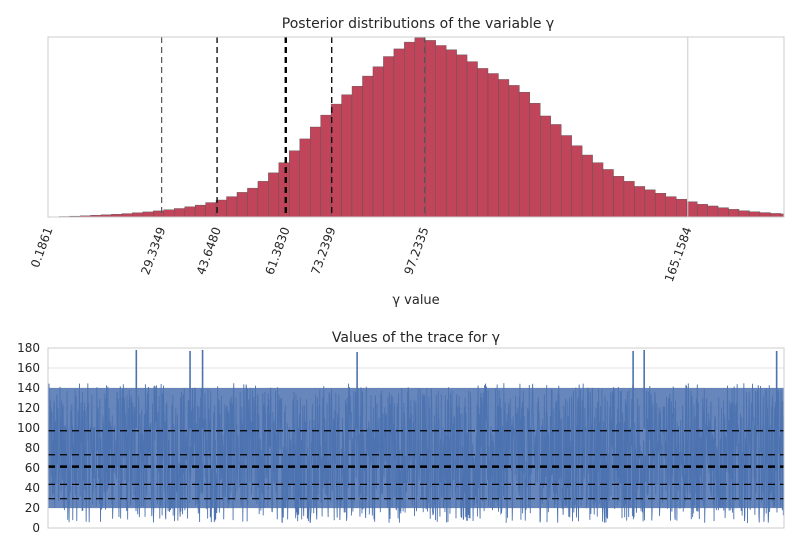 The height and width of the screenshot is (550, 800). Describe the element at coordinates (32, 488) in the screenshot. I see `trace-y-tick-label: 40` at that location.